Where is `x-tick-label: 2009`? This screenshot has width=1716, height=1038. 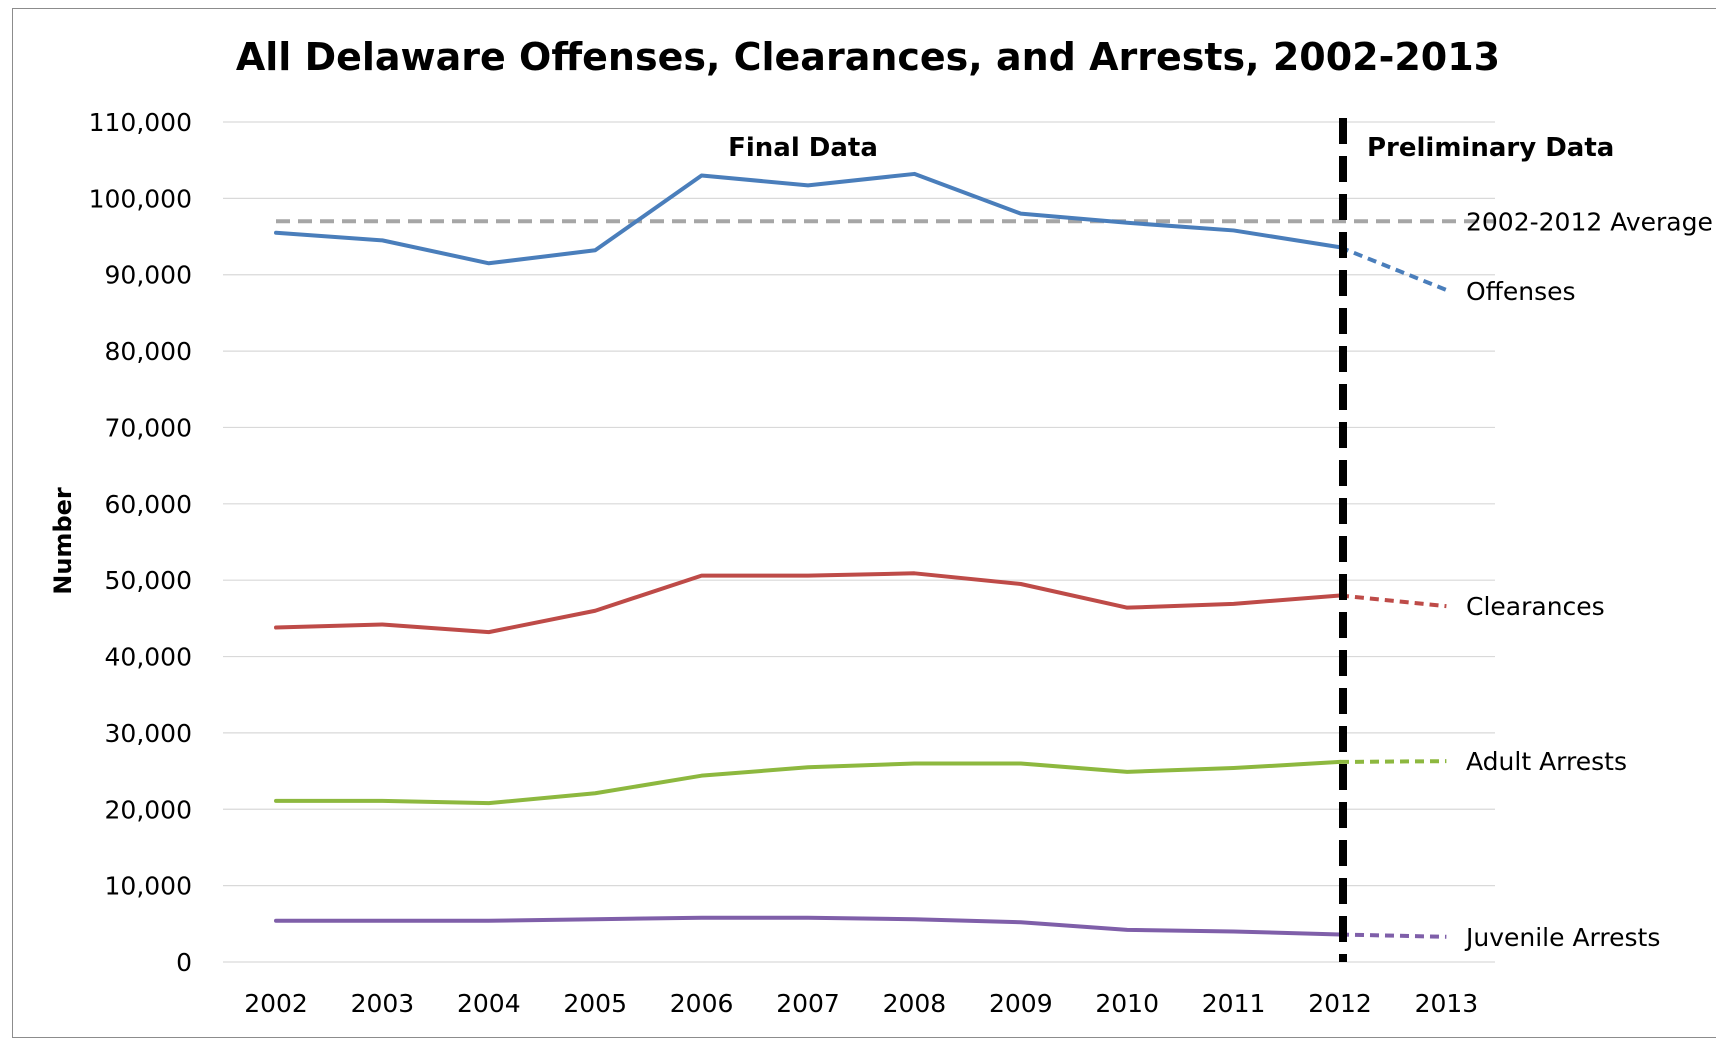 x-tick-label: 2009 is located at coordinates (1021, 1003).